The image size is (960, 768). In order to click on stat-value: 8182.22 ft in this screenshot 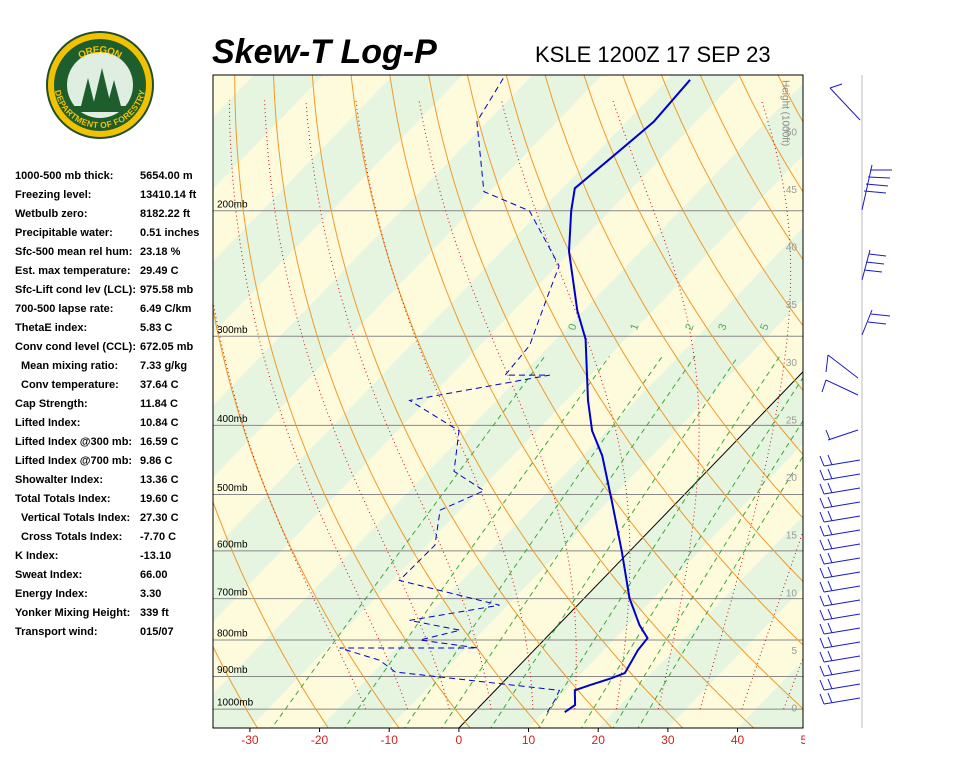, I will do `click(165, 214)`.